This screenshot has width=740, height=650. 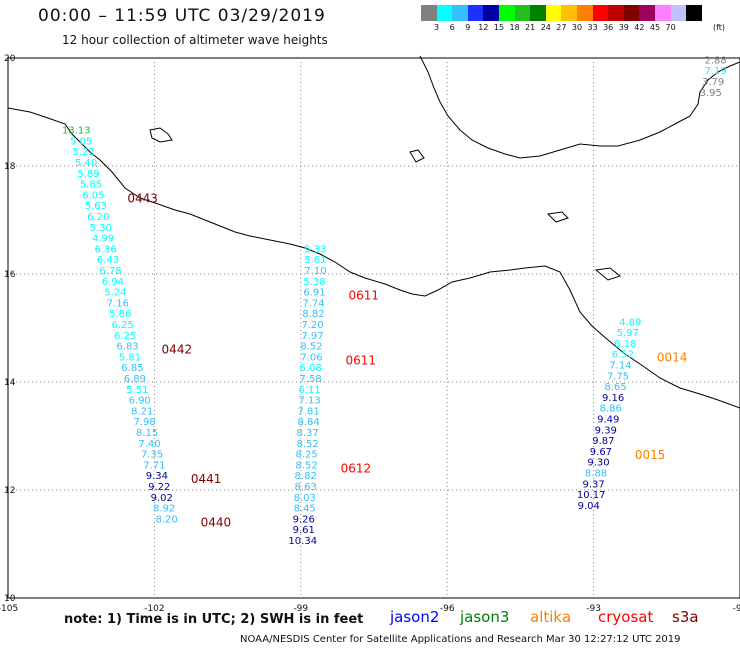 What do you see at coordinates (650, 455) in the screenshot?
I see `pass-time-label: 0015` at bounding box center [650, 455].